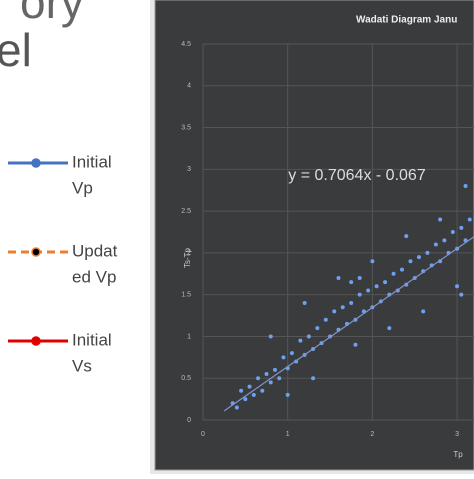  Describe the element at coordinates (63, 263) in the screenshot. I see `legend: Initial Vp Updat ed Vp Initial Vs` at that location.